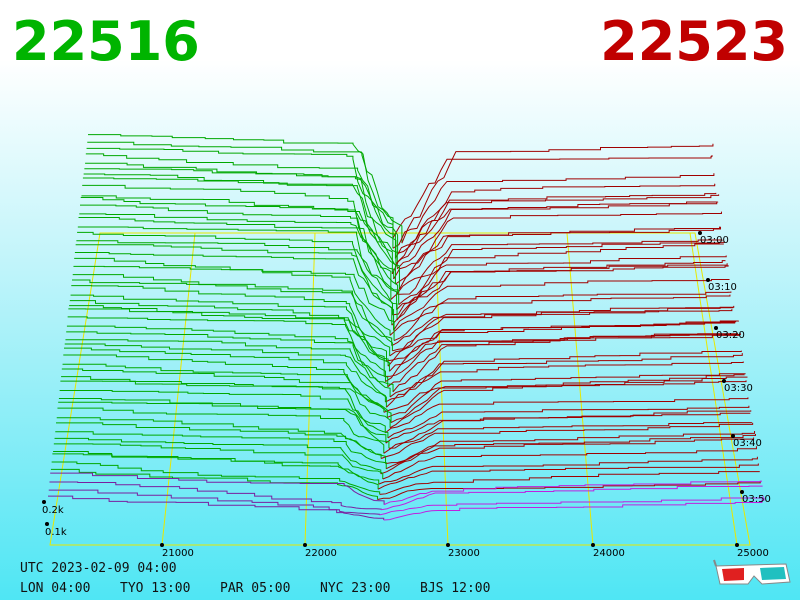 This screenshot has height=600, width=800. Describe the element at coordinates (155, 588) in the screenshot. I see `clock: TYO 13:00` at that location.